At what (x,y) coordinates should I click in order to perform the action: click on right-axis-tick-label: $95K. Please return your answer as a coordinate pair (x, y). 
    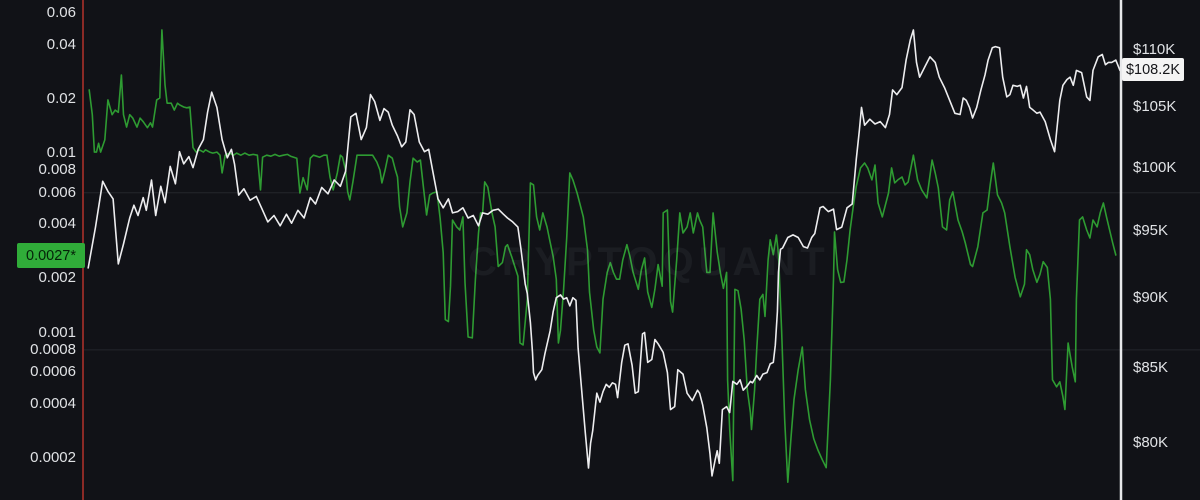
    Looking at the image, I should click on (1151, 230).